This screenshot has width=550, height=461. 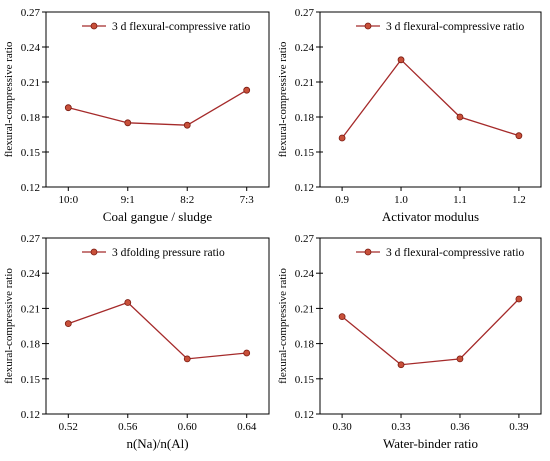 What do you see at coordinates (342, 427) in the screenshot?
I see `x-tick-label: 0.30` at bounding box center [342, 427].